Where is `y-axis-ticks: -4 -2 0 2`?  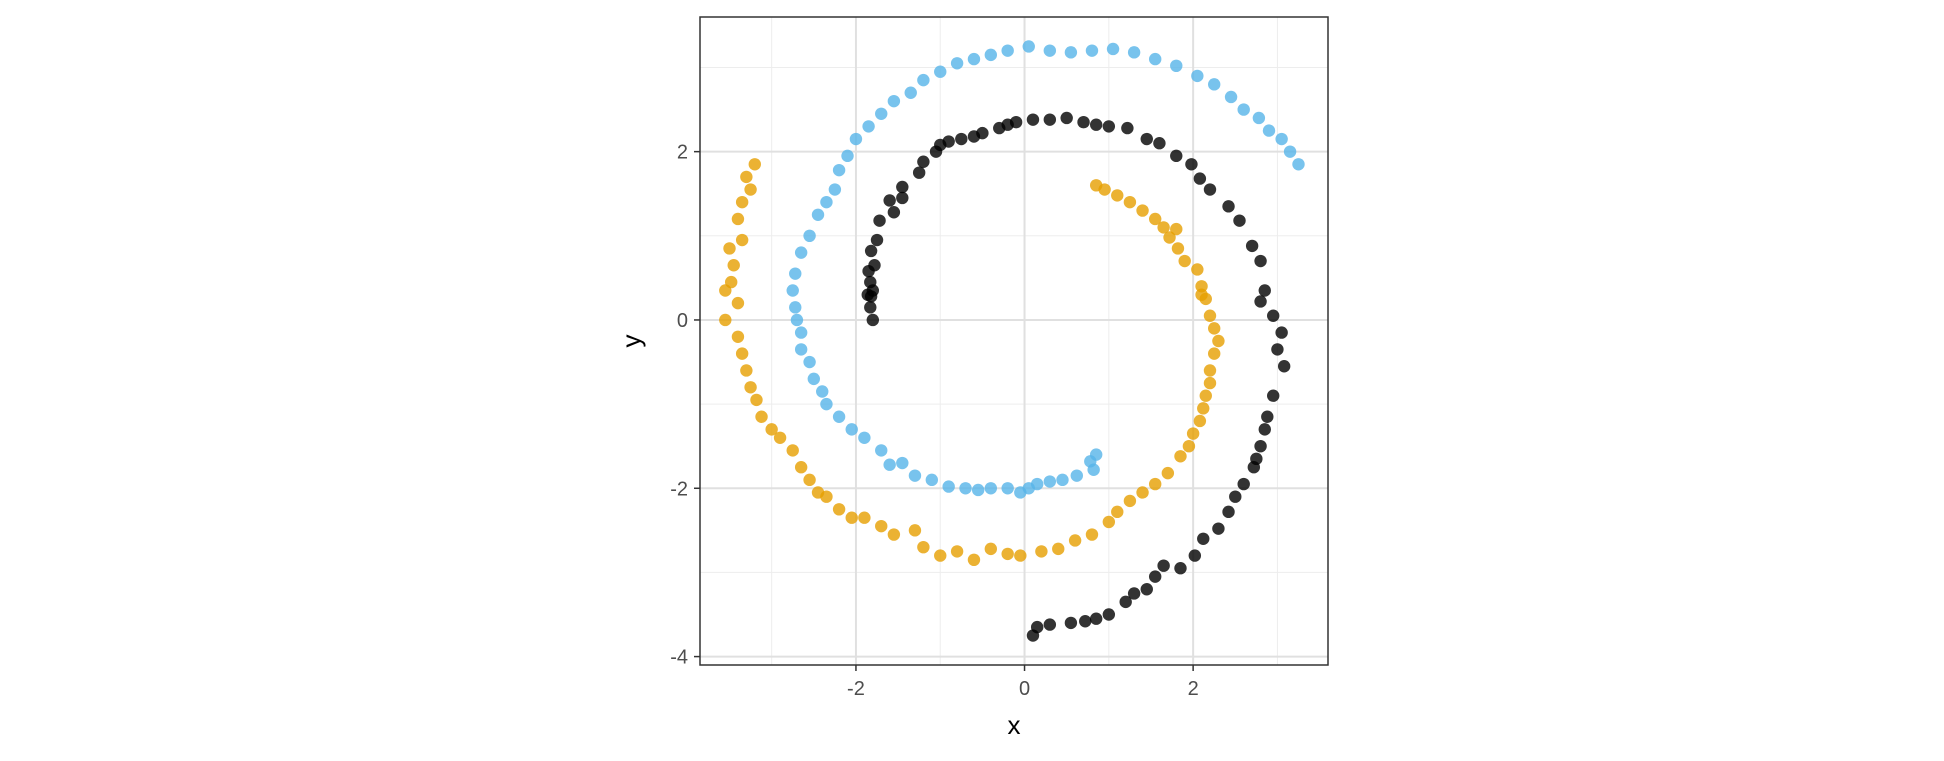
y-axis-ticks: -4 -2 0 2 is located at coordinates (685, 405).